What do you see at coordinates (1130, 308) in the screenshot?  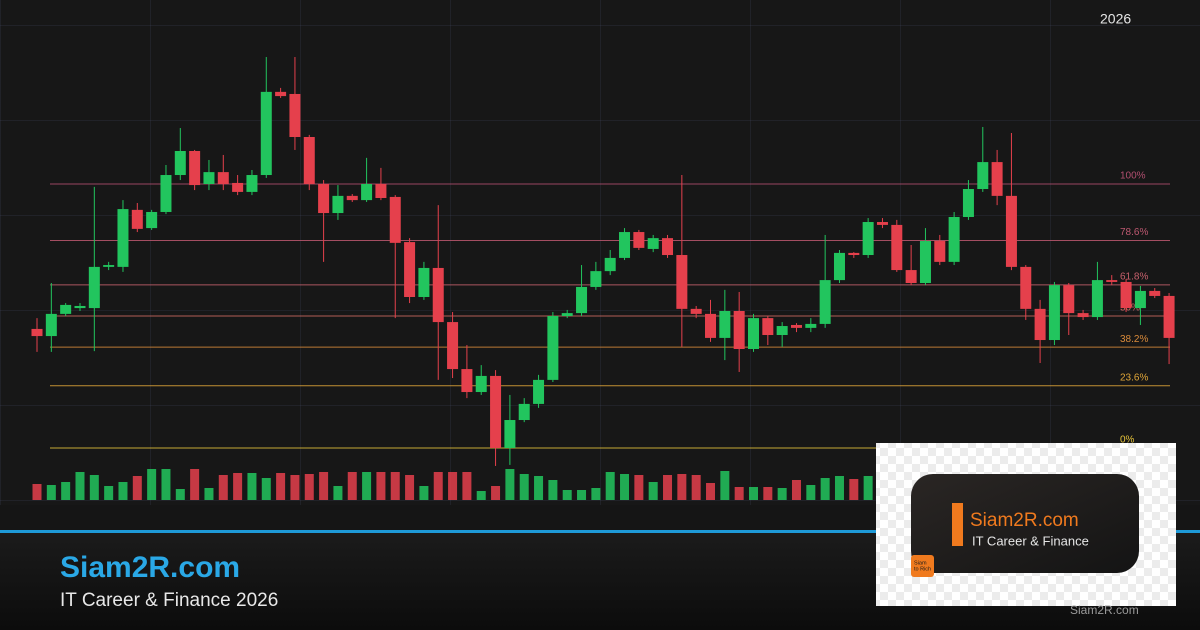 I see `fib-label: 50%` at bounding box center [1130, 308].